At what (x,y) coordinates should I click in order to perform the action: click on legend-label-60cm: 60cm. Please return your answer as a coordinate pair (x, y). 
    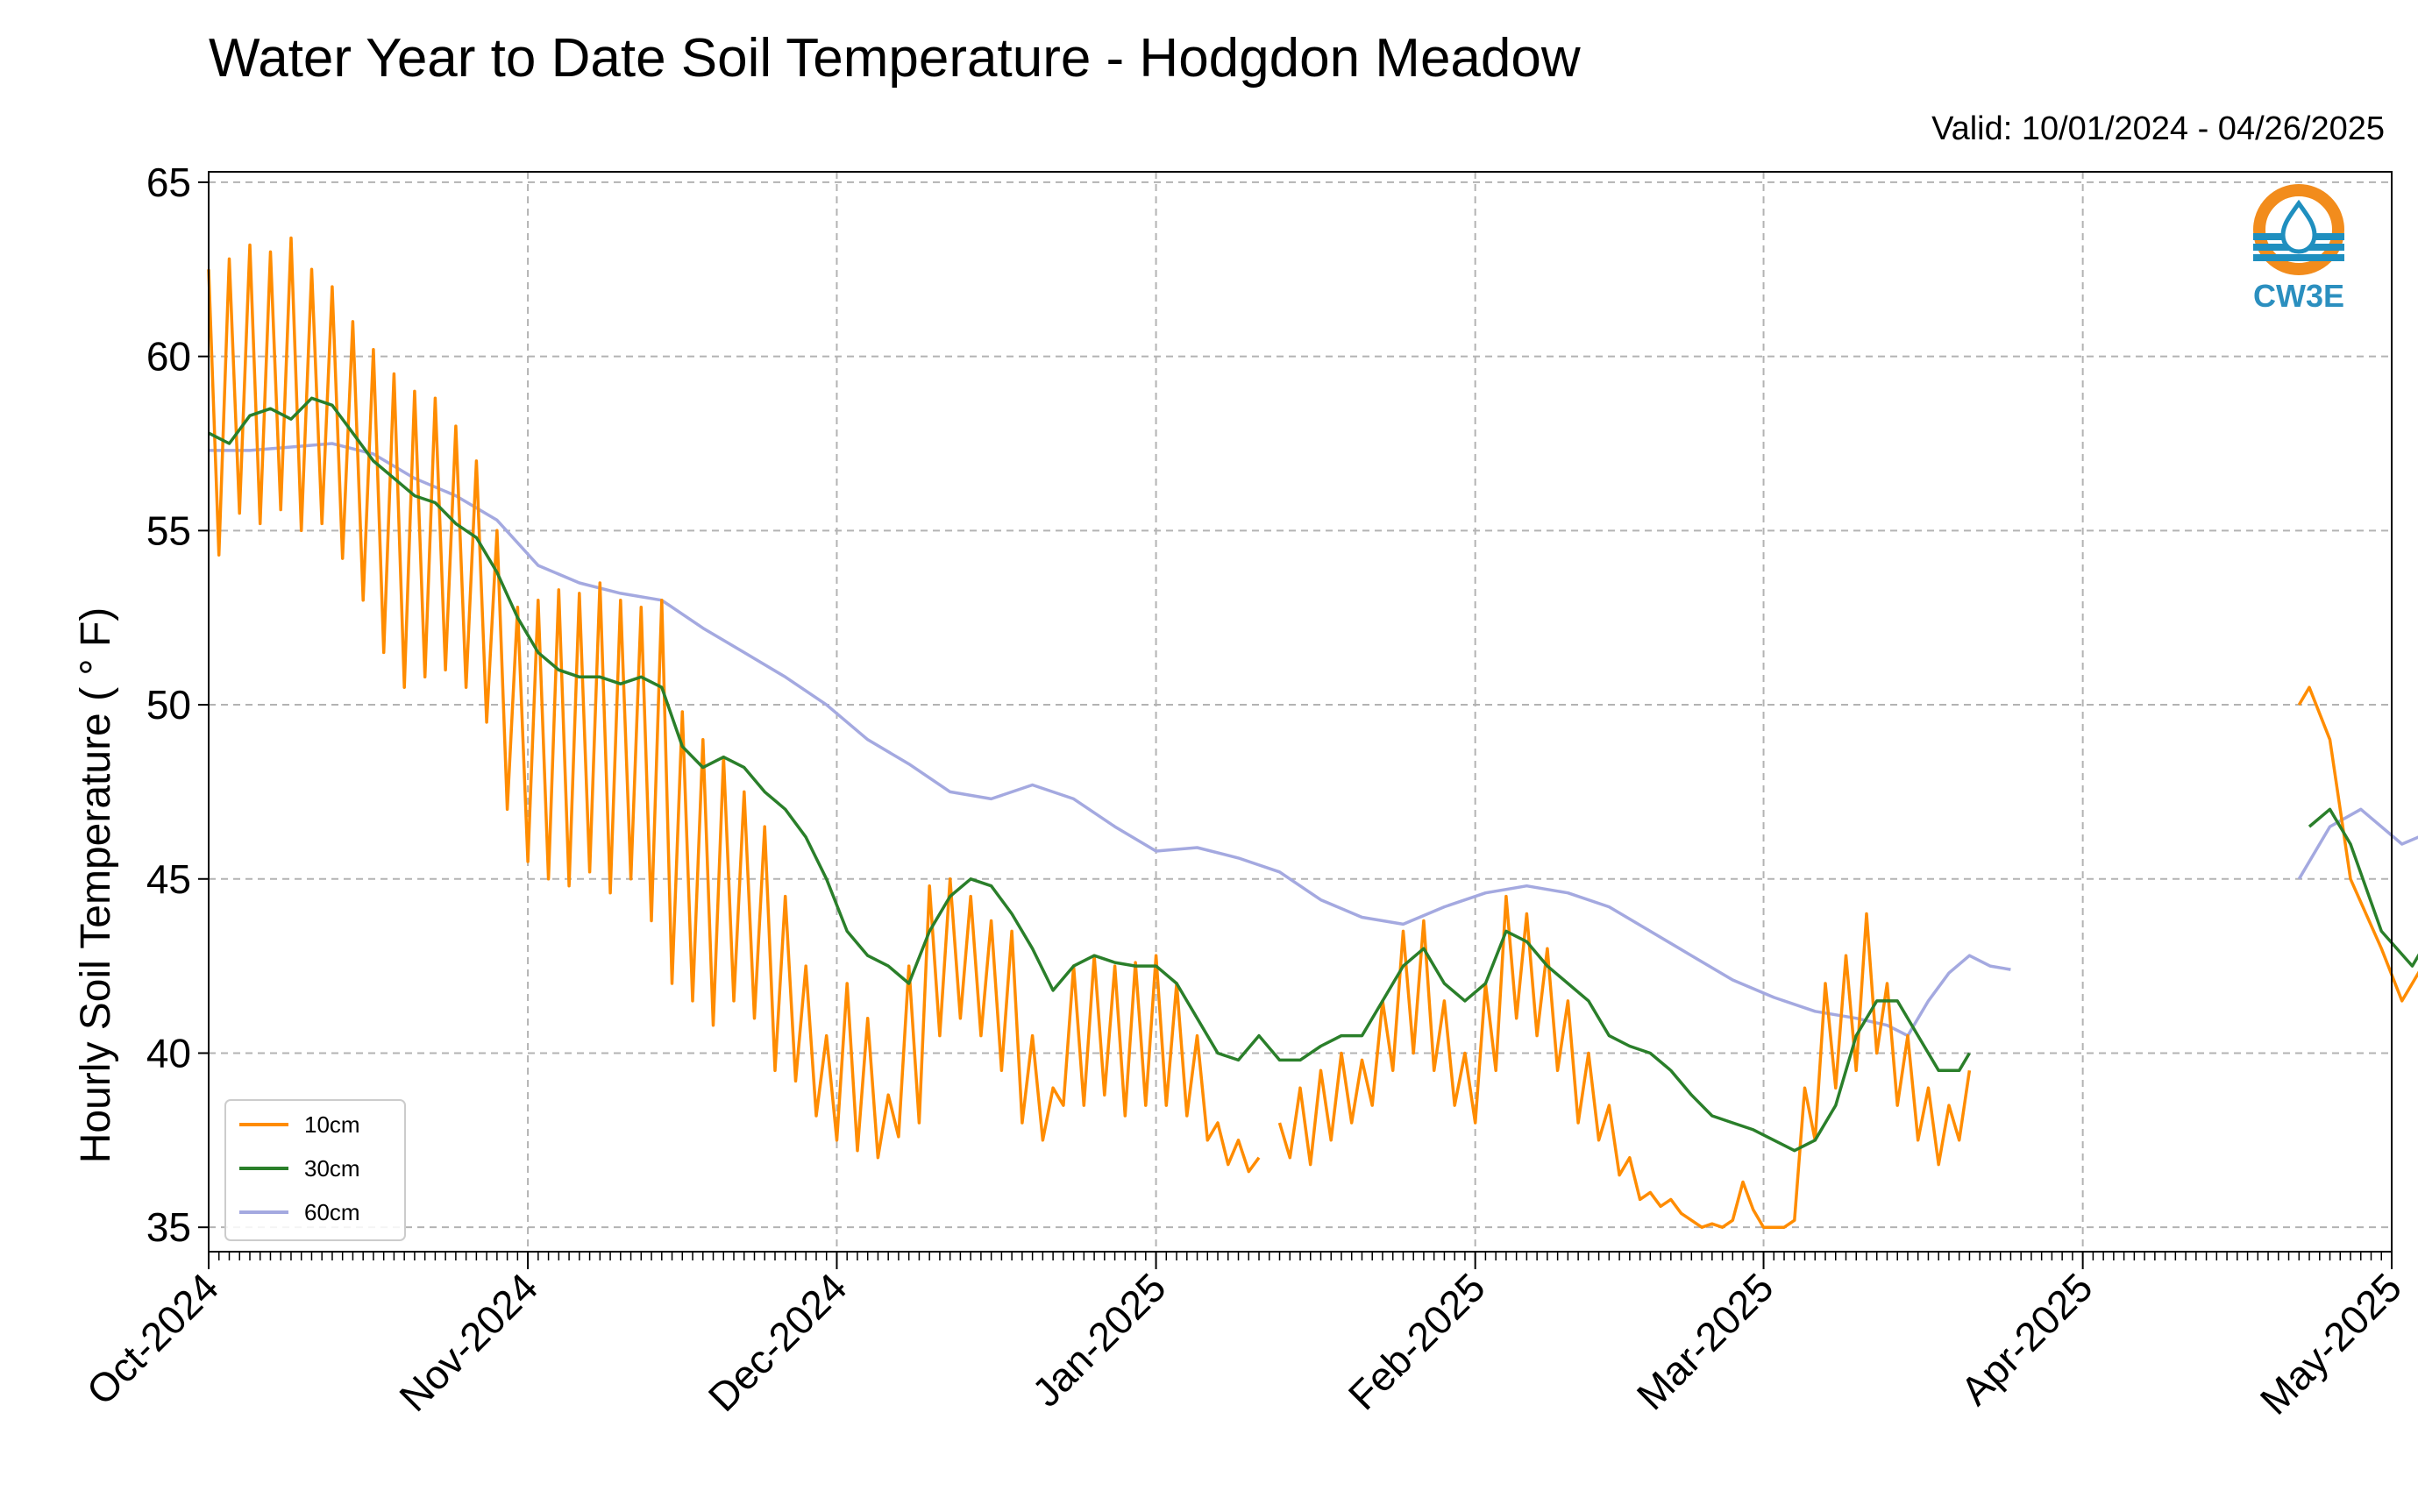
    Looking at the image, I should click on (332, 1212).